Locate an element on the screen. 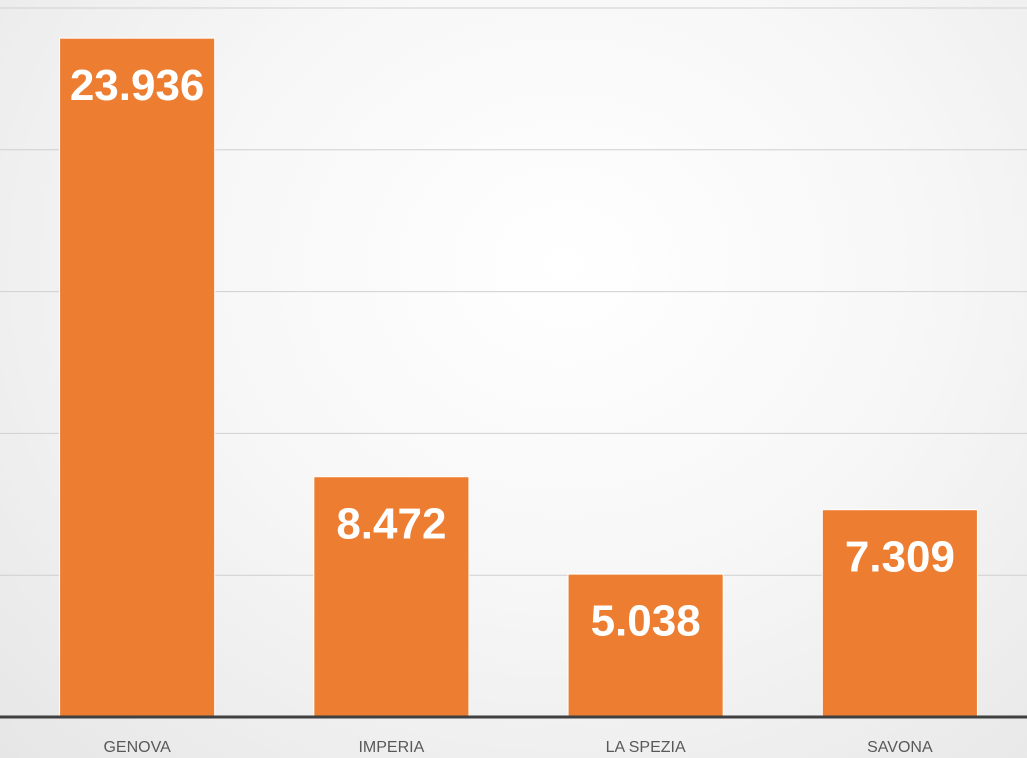 This screenshot has width=1027, height=758. x-tick-label: LA SPEZIA is located at coordinates (646, 747).